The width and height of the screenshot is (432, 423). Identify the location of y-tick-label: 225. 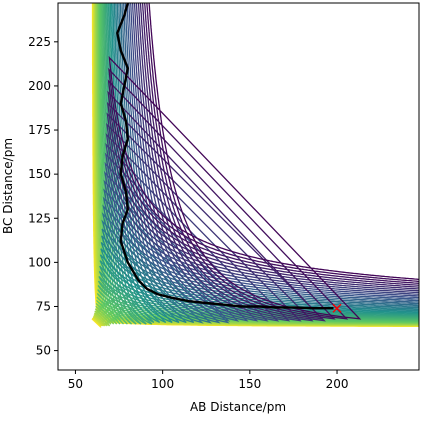
(39, 42).